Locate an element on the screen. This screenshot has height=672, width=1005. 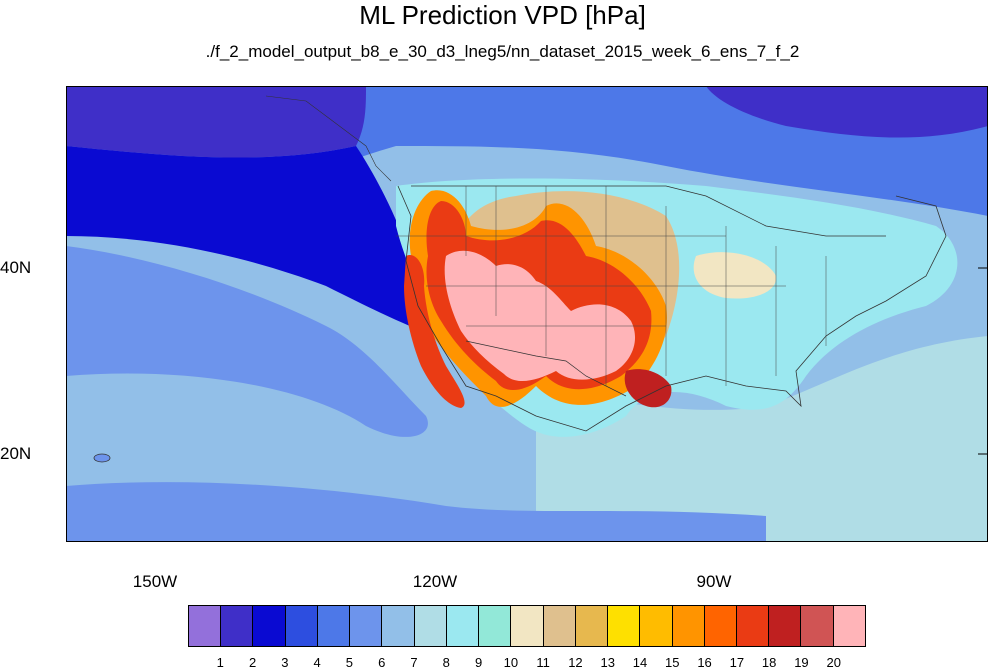
mexico-border is located at coordinates (546, 368).